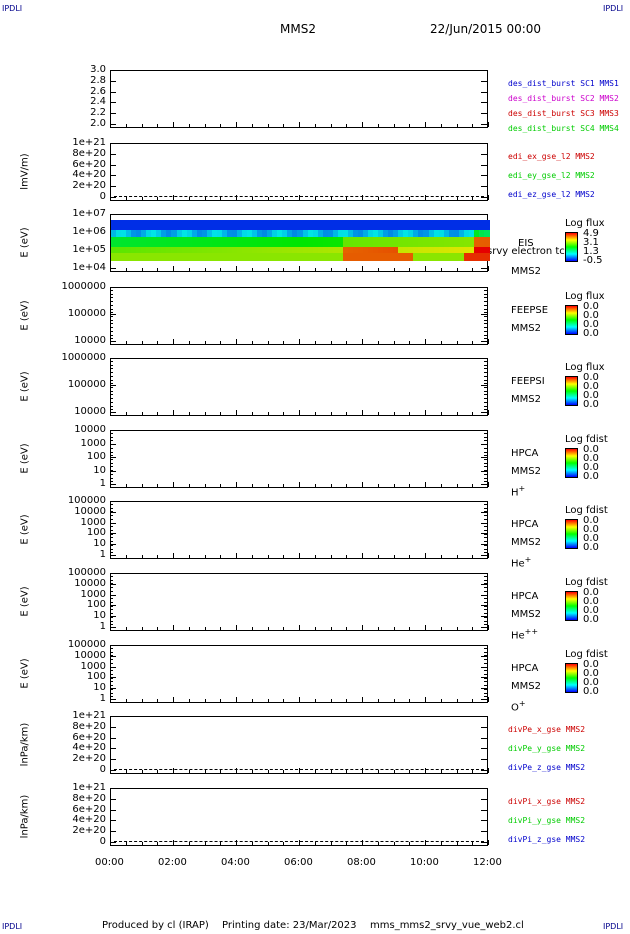 The width and height of the screenshot is (630, 934). I want to click on legend-entry: divPe_x_gse MMS2, so click(547, 729).